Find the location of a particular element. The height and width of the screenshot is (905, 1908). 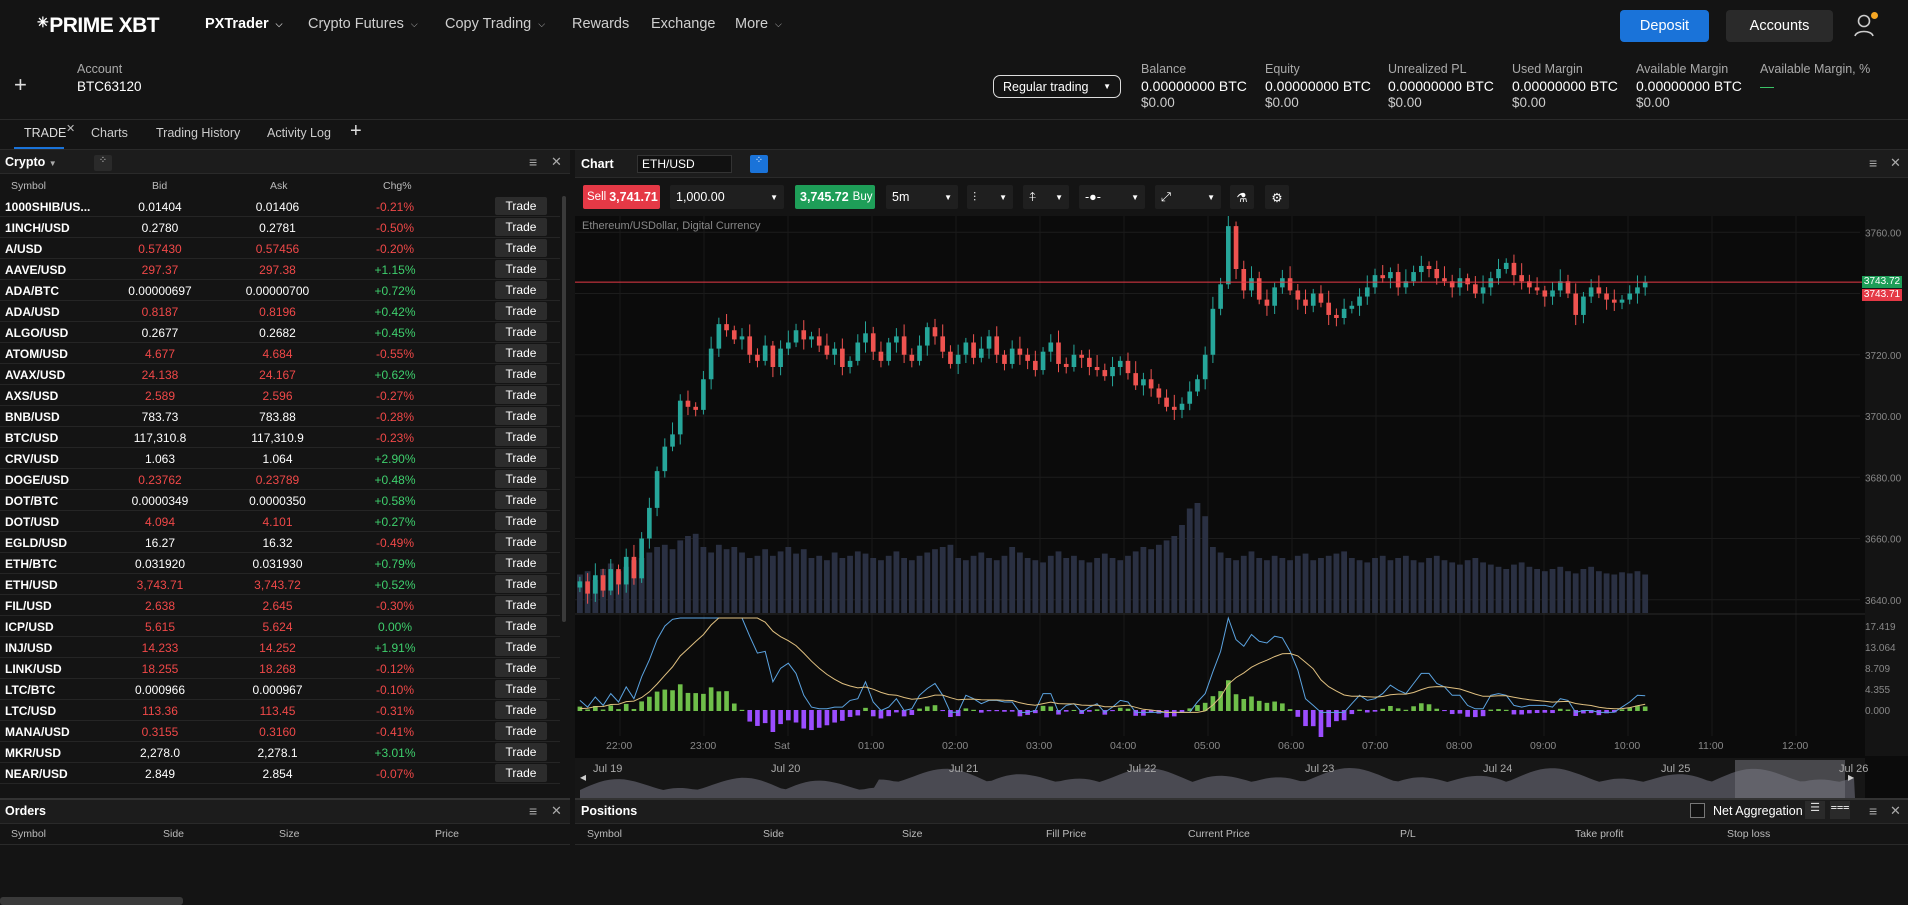

orders-scrollbar is located at coordinates (91, 901).